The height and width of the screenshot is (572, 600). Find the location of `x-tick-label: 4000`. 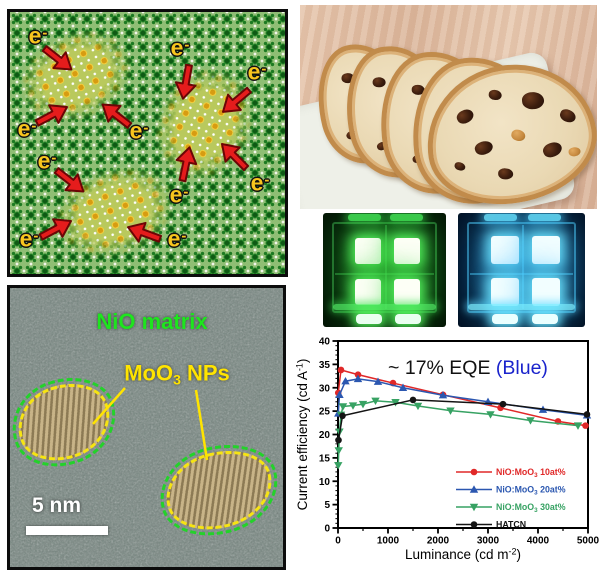

x-tick-label: 4000 is located at coordinates (538, 541).